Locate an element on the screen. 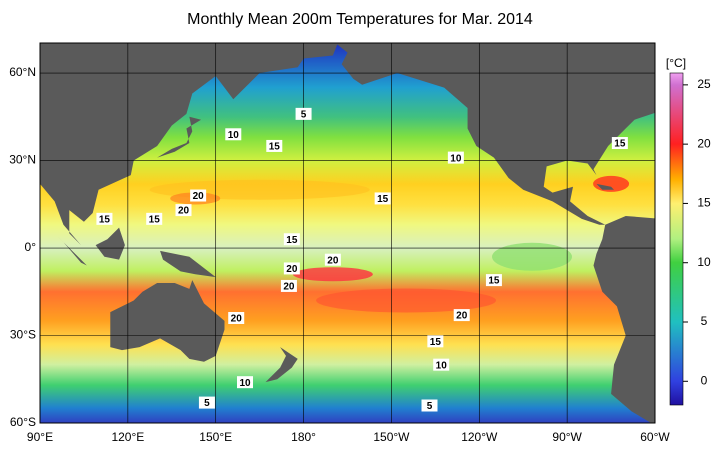 The height and width of the screenshot is (455, 720). lon-label: 60°W is located at coordinates (655, 437).